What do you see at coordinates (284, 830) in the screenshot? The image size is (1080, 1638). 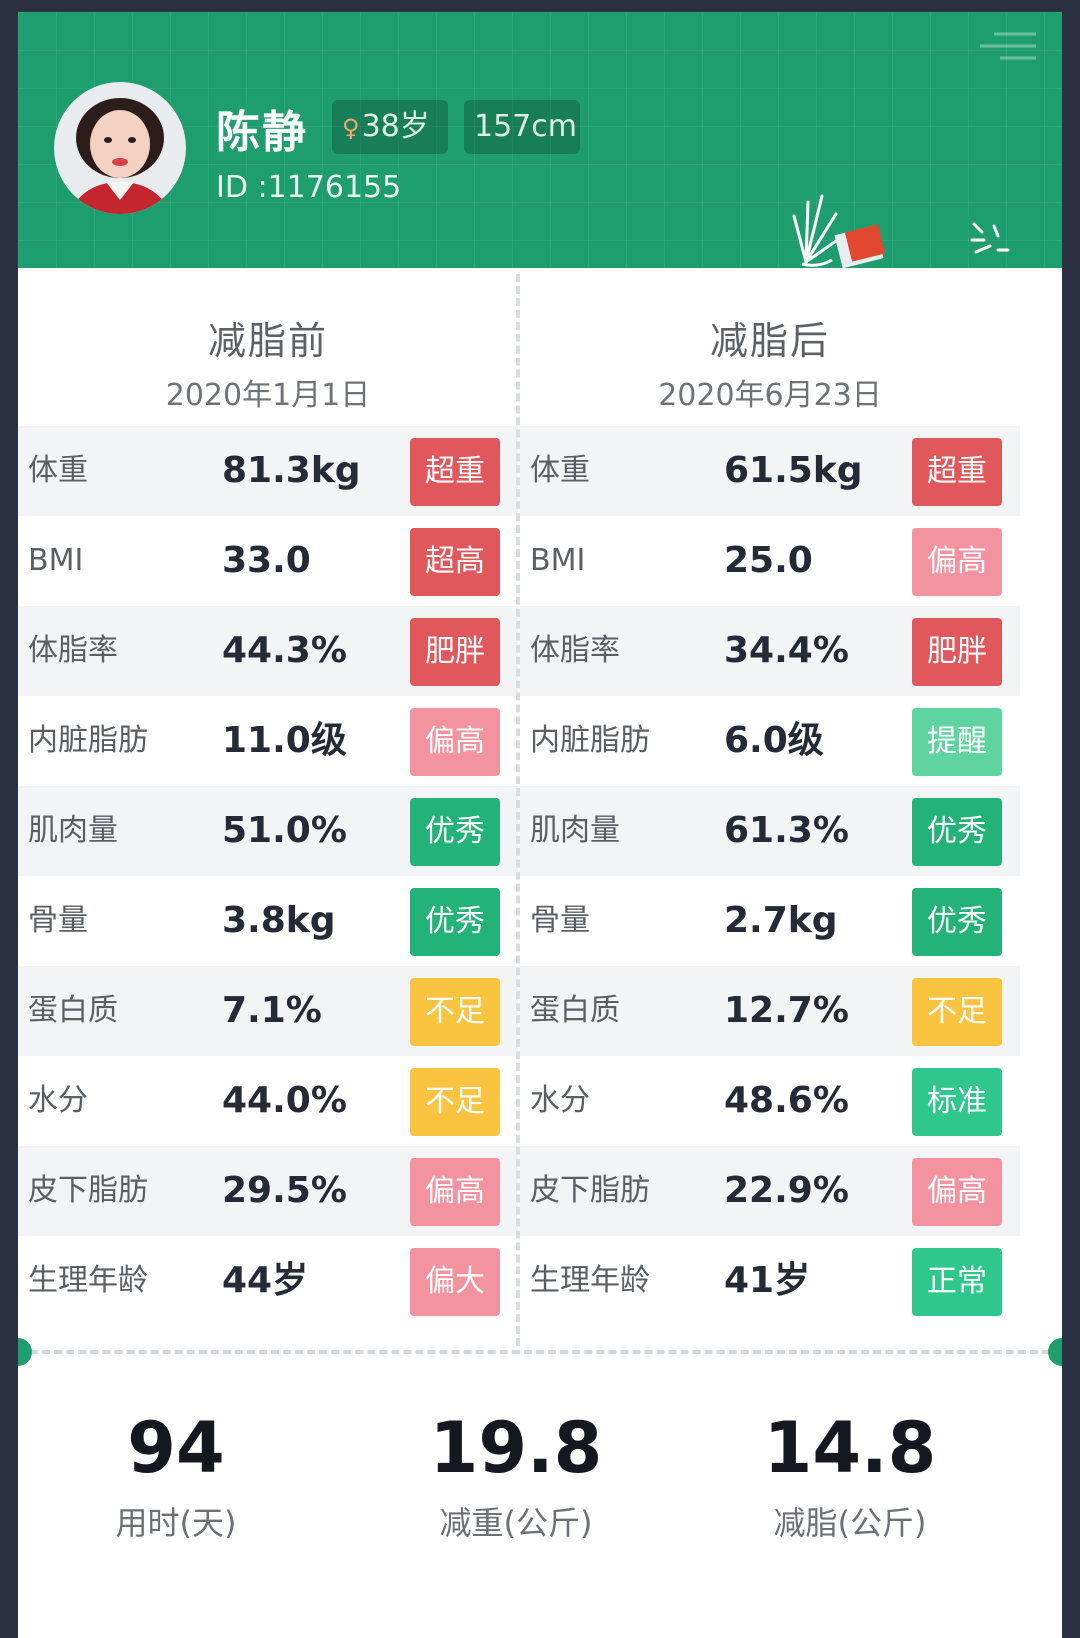 I see `metric-value: 51.0%` at bounding box center [284, 830].